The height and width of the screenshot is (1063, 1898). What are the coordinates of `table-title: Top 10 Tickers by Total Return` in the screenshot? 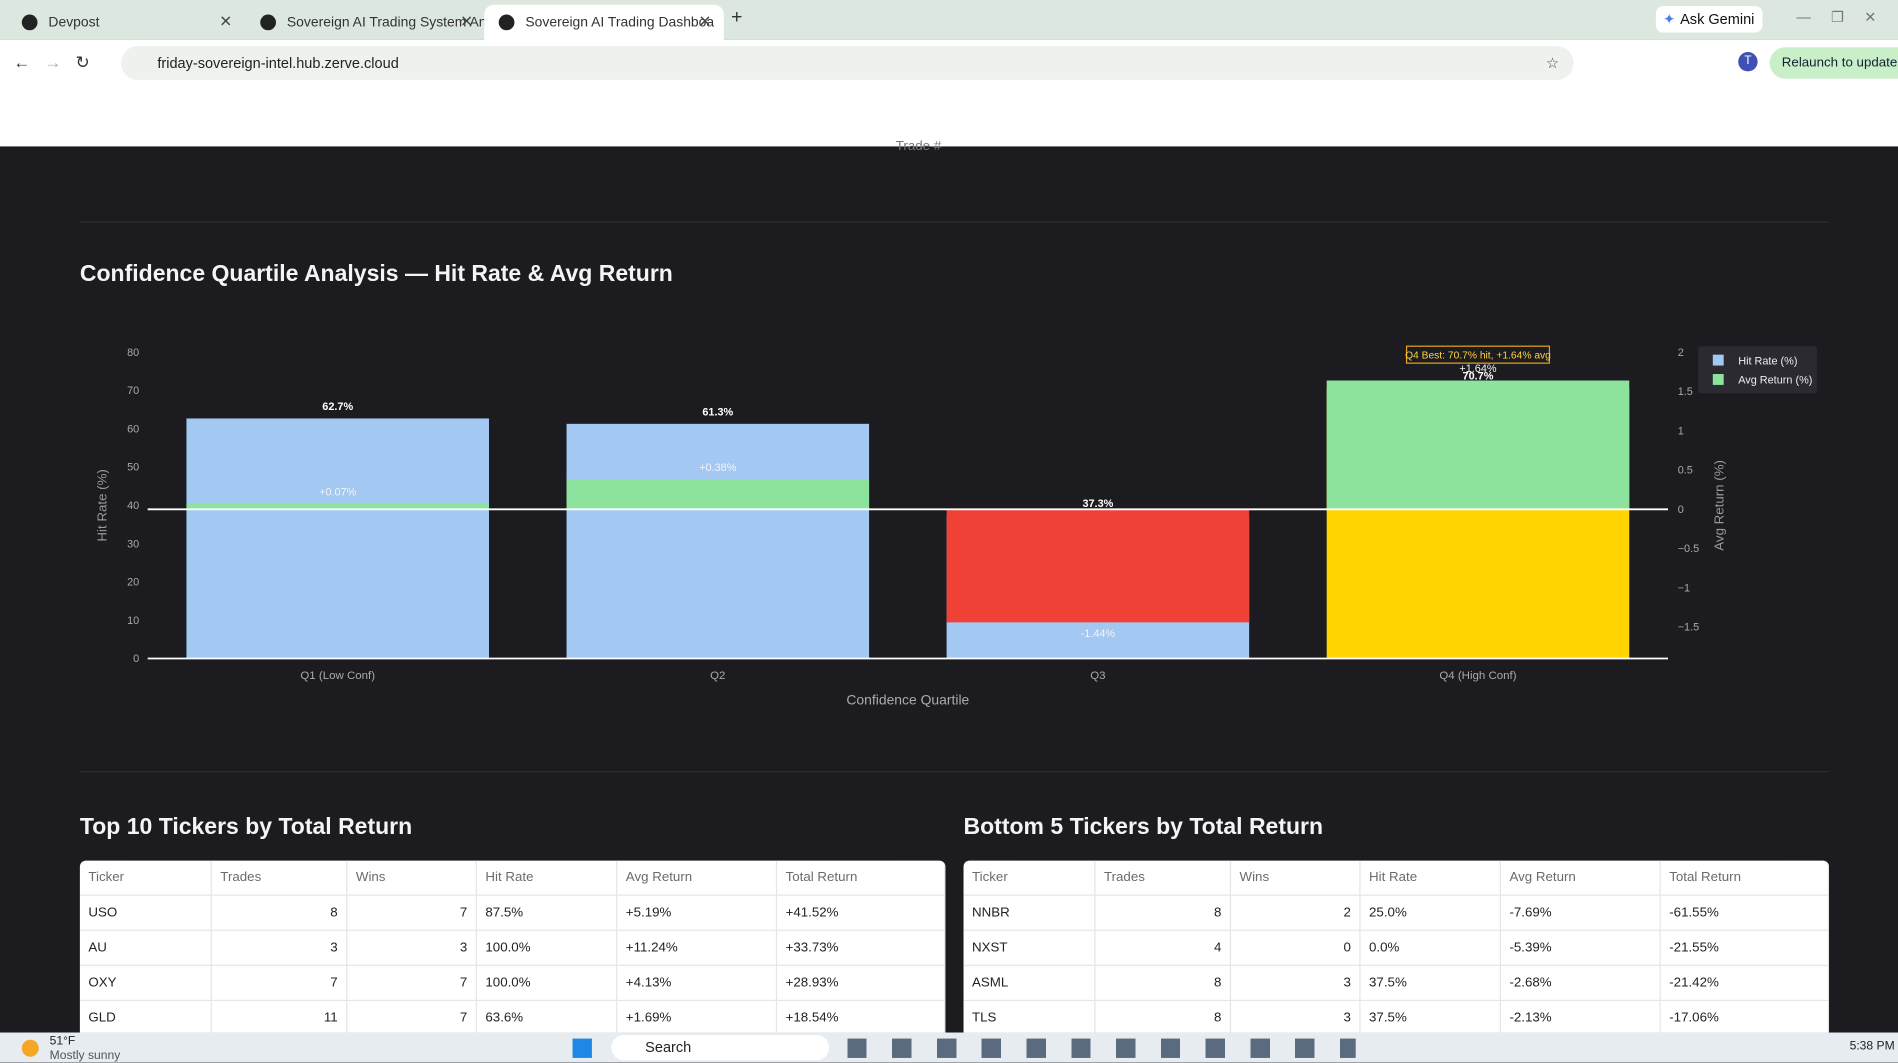 It's located at (246, 827).